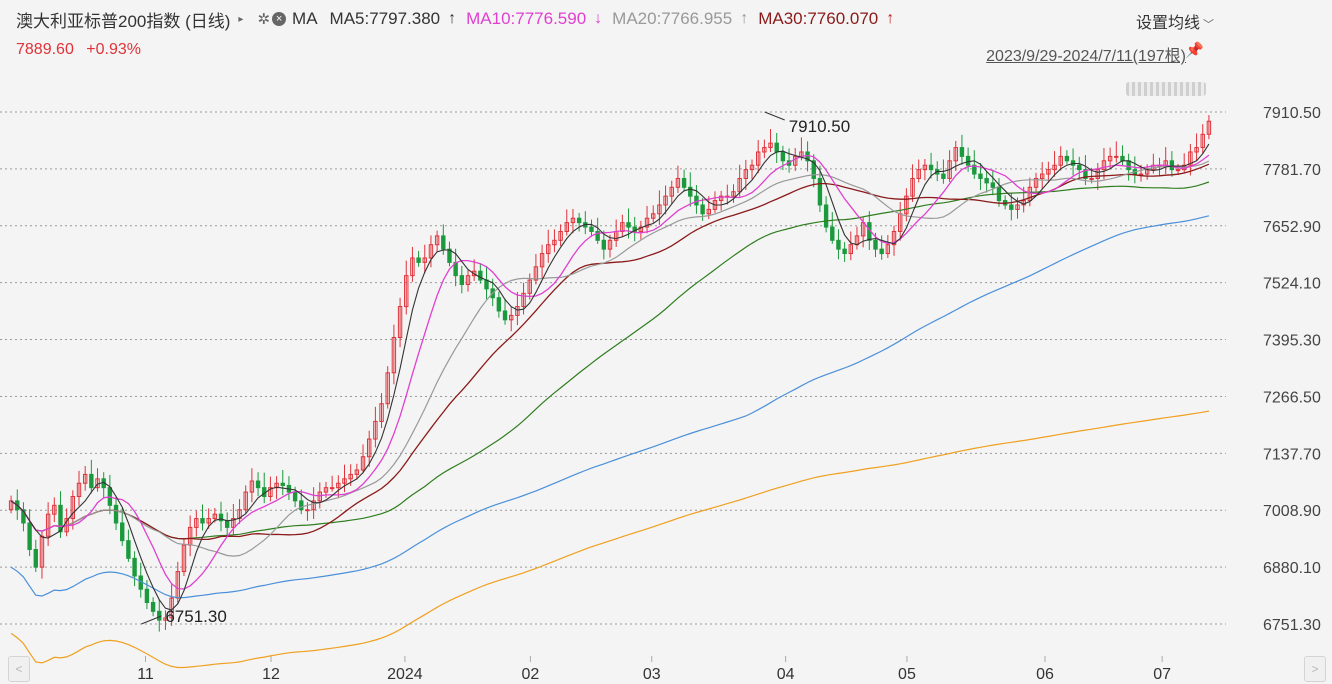 The image size is (1332, 684). Describe the element at coordinates (145, 674) in the screenshot. I see `x-tick-label: 11` at that location.